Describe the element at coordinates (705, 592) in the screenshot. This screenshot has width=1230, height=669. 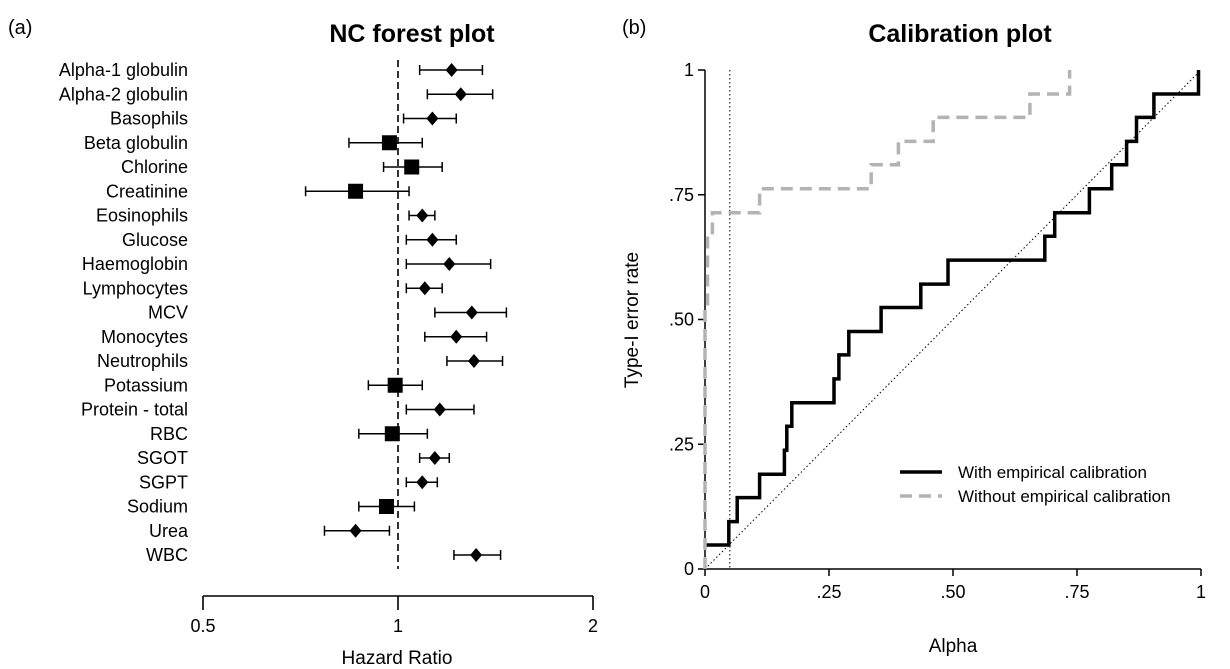
I see `calibration-x-tick-label: 0` at that location.